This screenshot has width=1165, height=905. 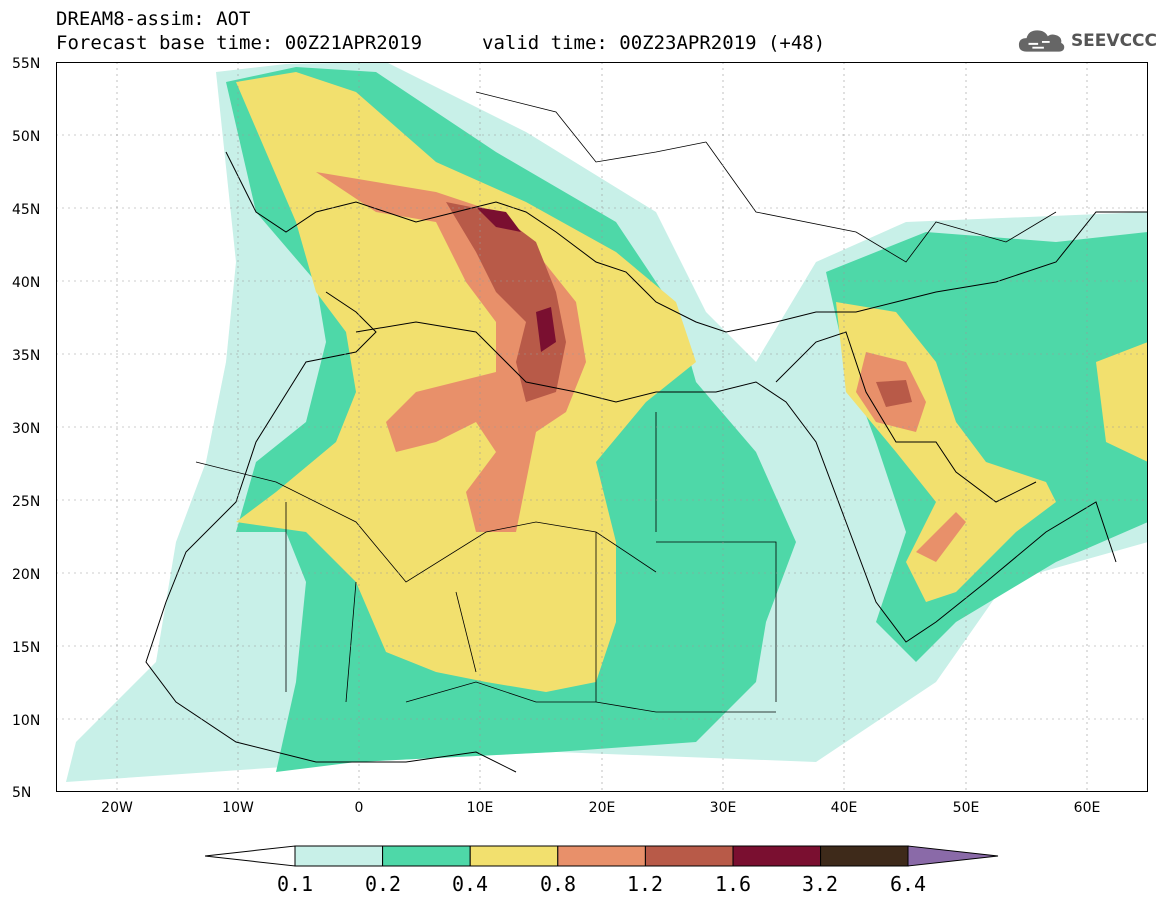 What do you see at coordinates (359, 808) in the screenshot?
I see `lon-label: 0` at bounding box center [359, 808].